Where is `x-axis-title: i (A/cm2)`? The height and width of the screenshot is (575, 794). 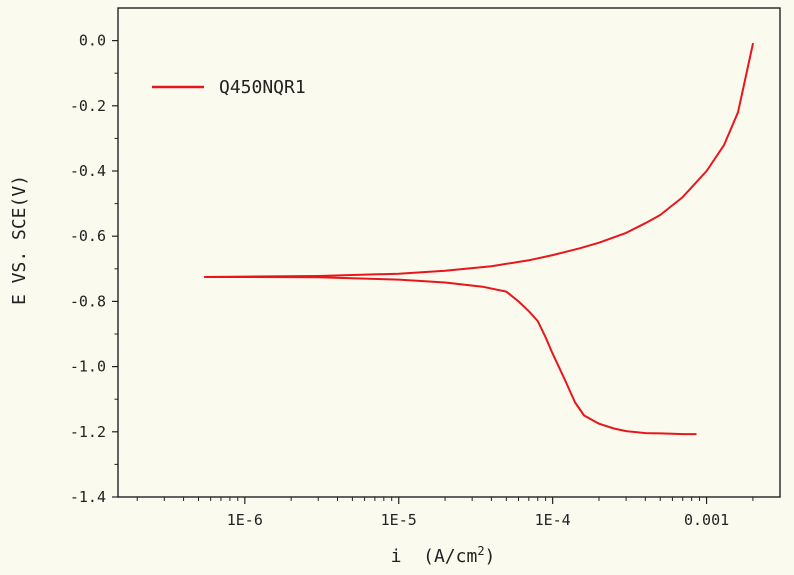
x-axis-title: i (A/cm2) is located at coordinates (443, 555).